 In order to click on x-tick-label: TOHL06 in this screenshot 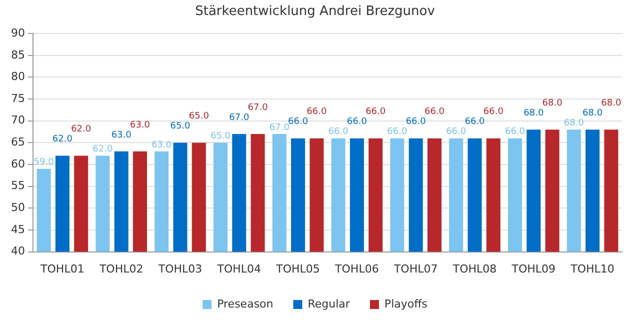, I will do `click(356, 269)`.